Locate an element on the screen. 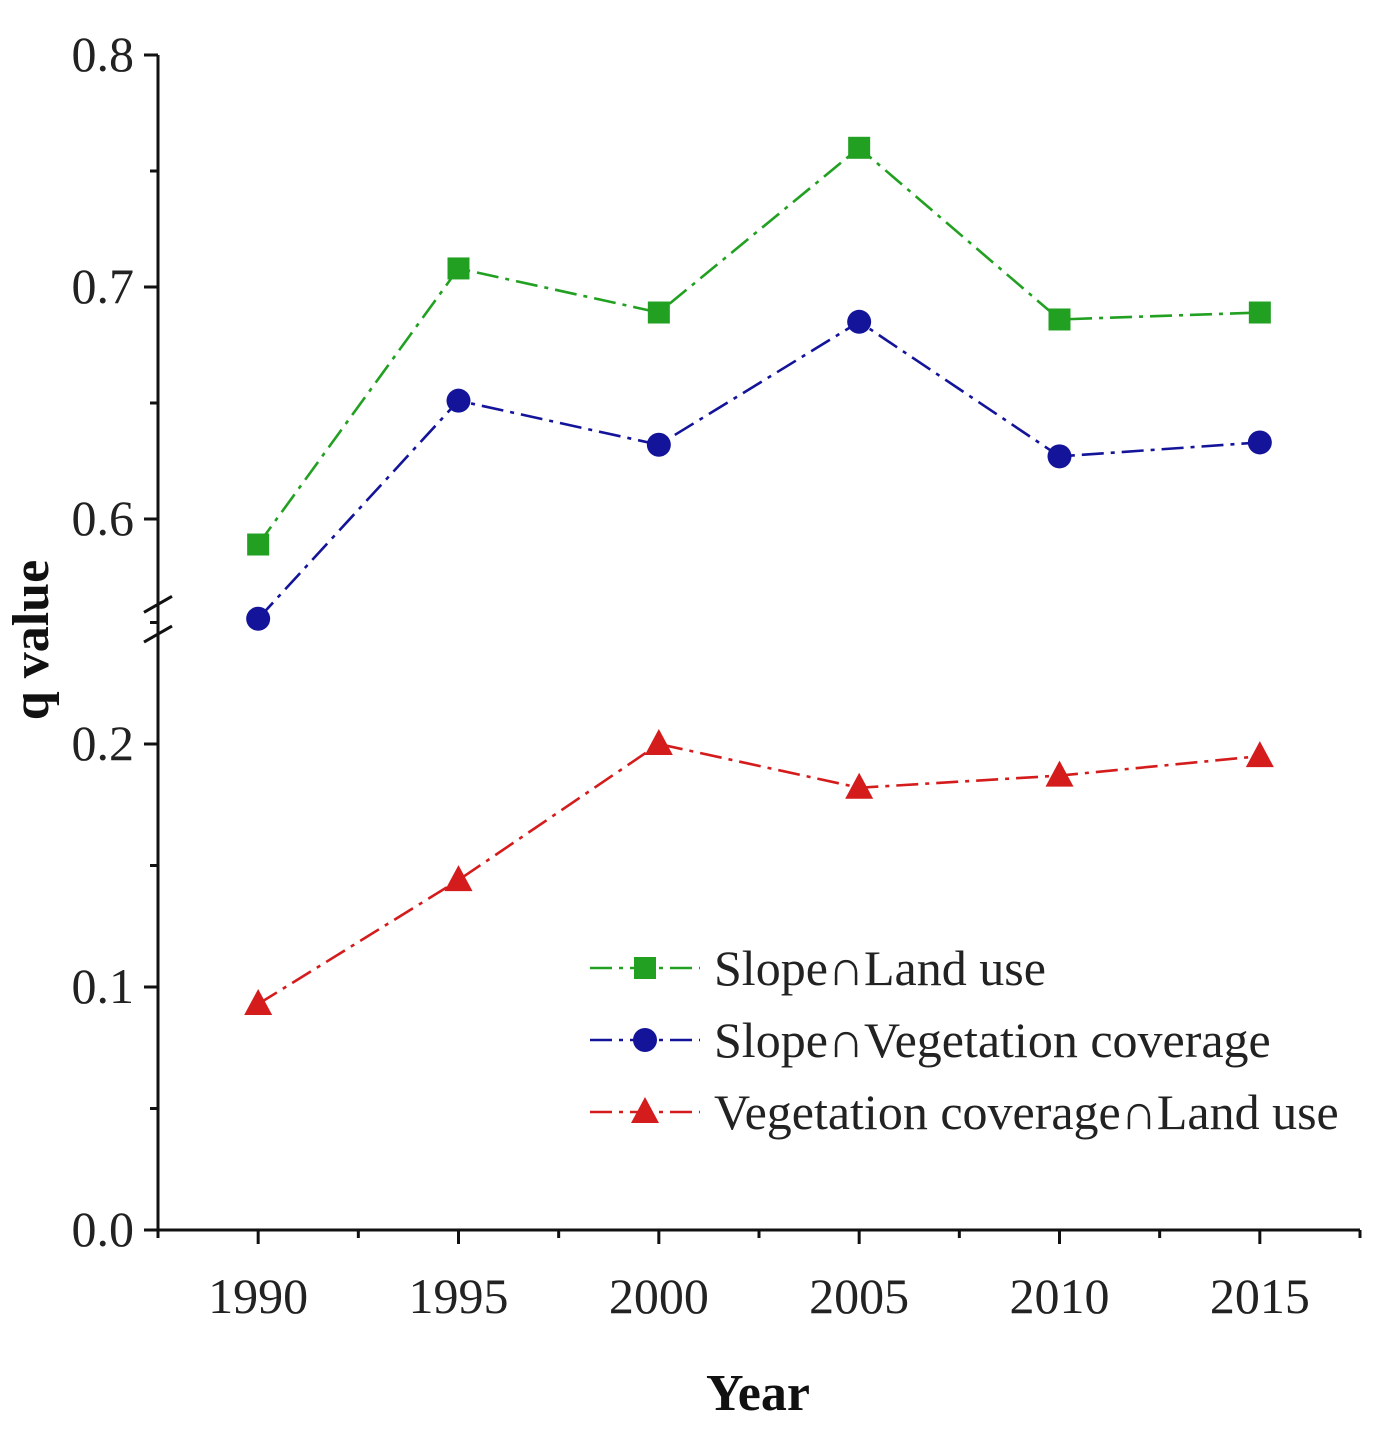 This screenshot has width=1382, height=1450. y-tick-label: 0.8 is located at coordinates (103, 54).